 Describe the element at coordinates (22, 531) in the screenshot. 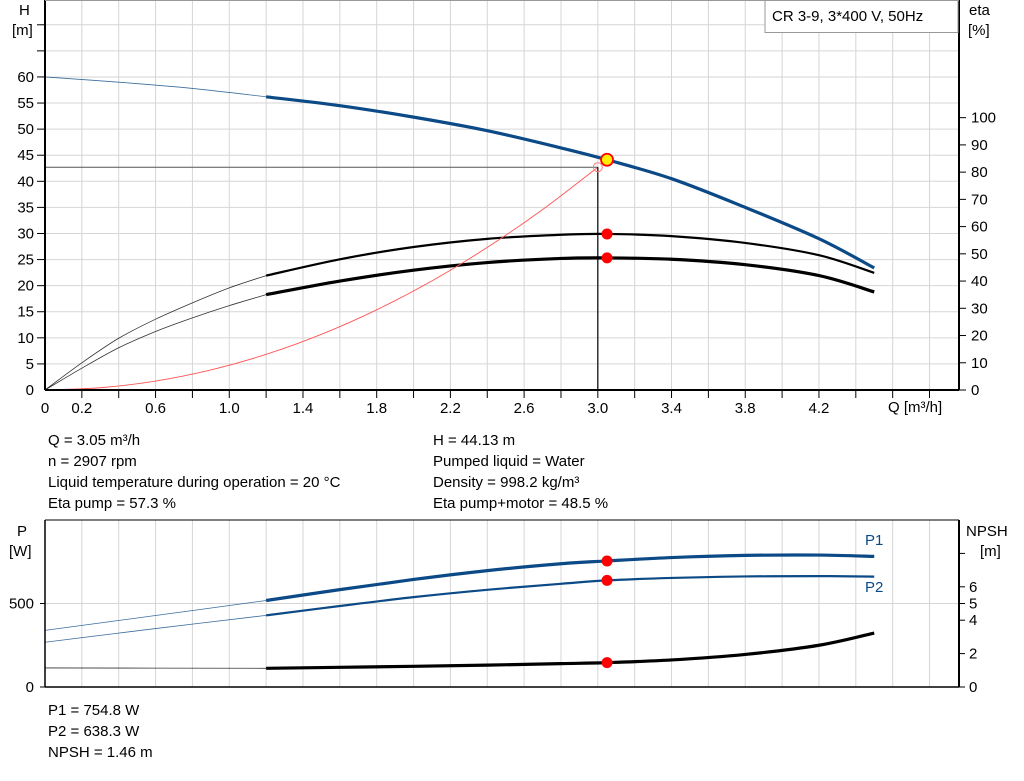

I see `y-axis-label-P: P` at that location.